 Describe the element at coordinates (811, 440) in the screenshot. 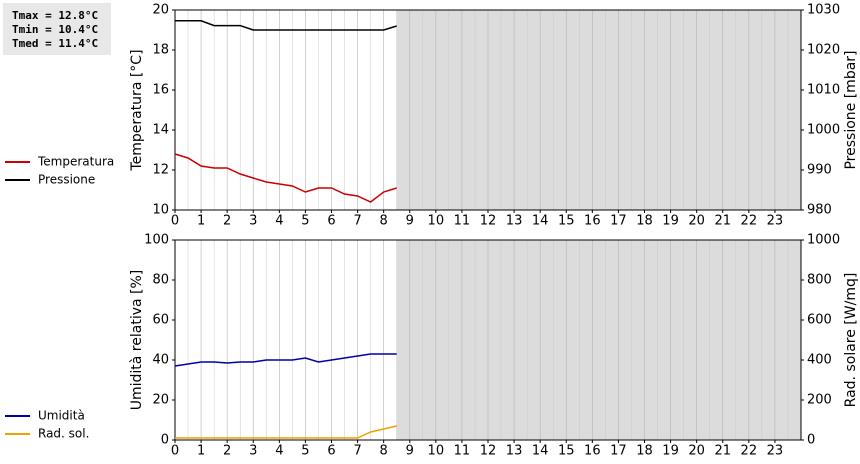

I see `y2-tick-label: 0` at that location.